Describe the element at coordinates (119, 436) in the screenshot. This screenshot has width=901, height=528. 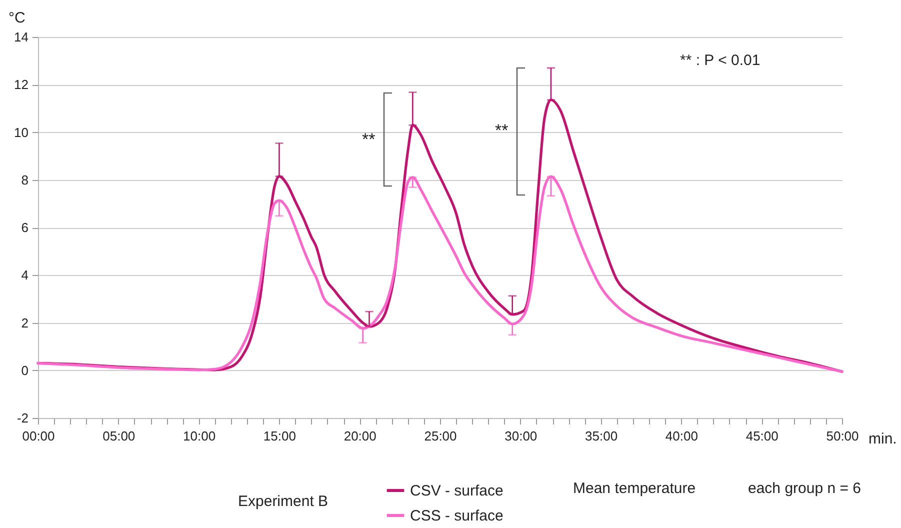
I see `x-tick-label: 05:00` at that location.